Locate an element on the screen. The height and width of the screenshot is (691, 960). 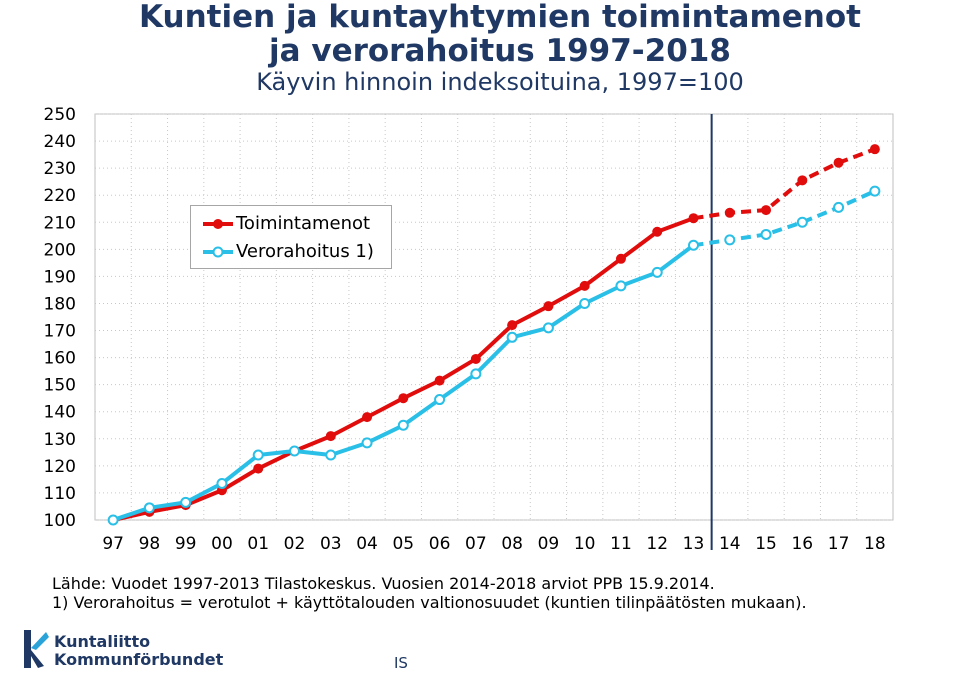
logo-text-line2: Kommunförbundet is located at coordinates (139, 659).